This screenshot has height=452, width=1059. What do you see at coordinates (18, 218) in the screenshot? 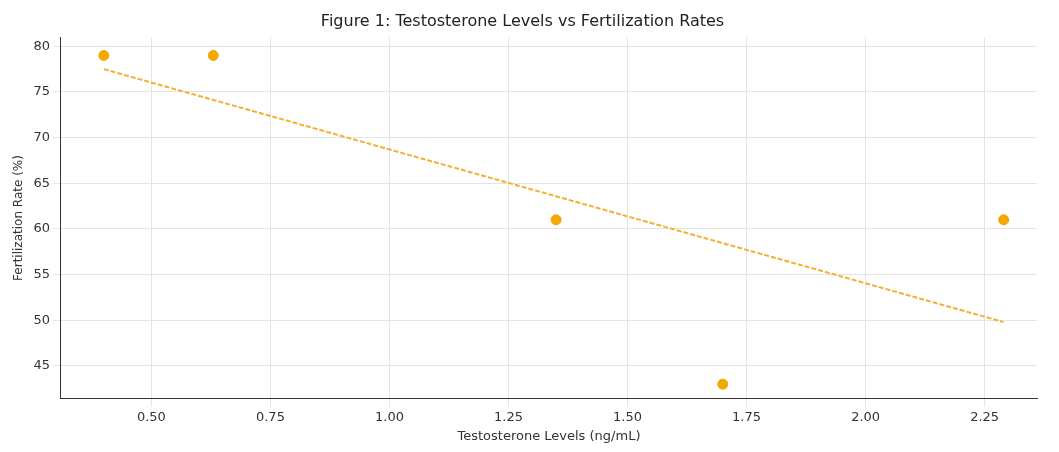
I see `y-axis-title: Fertilization Rate (%)` at bounding box center [18, 218].